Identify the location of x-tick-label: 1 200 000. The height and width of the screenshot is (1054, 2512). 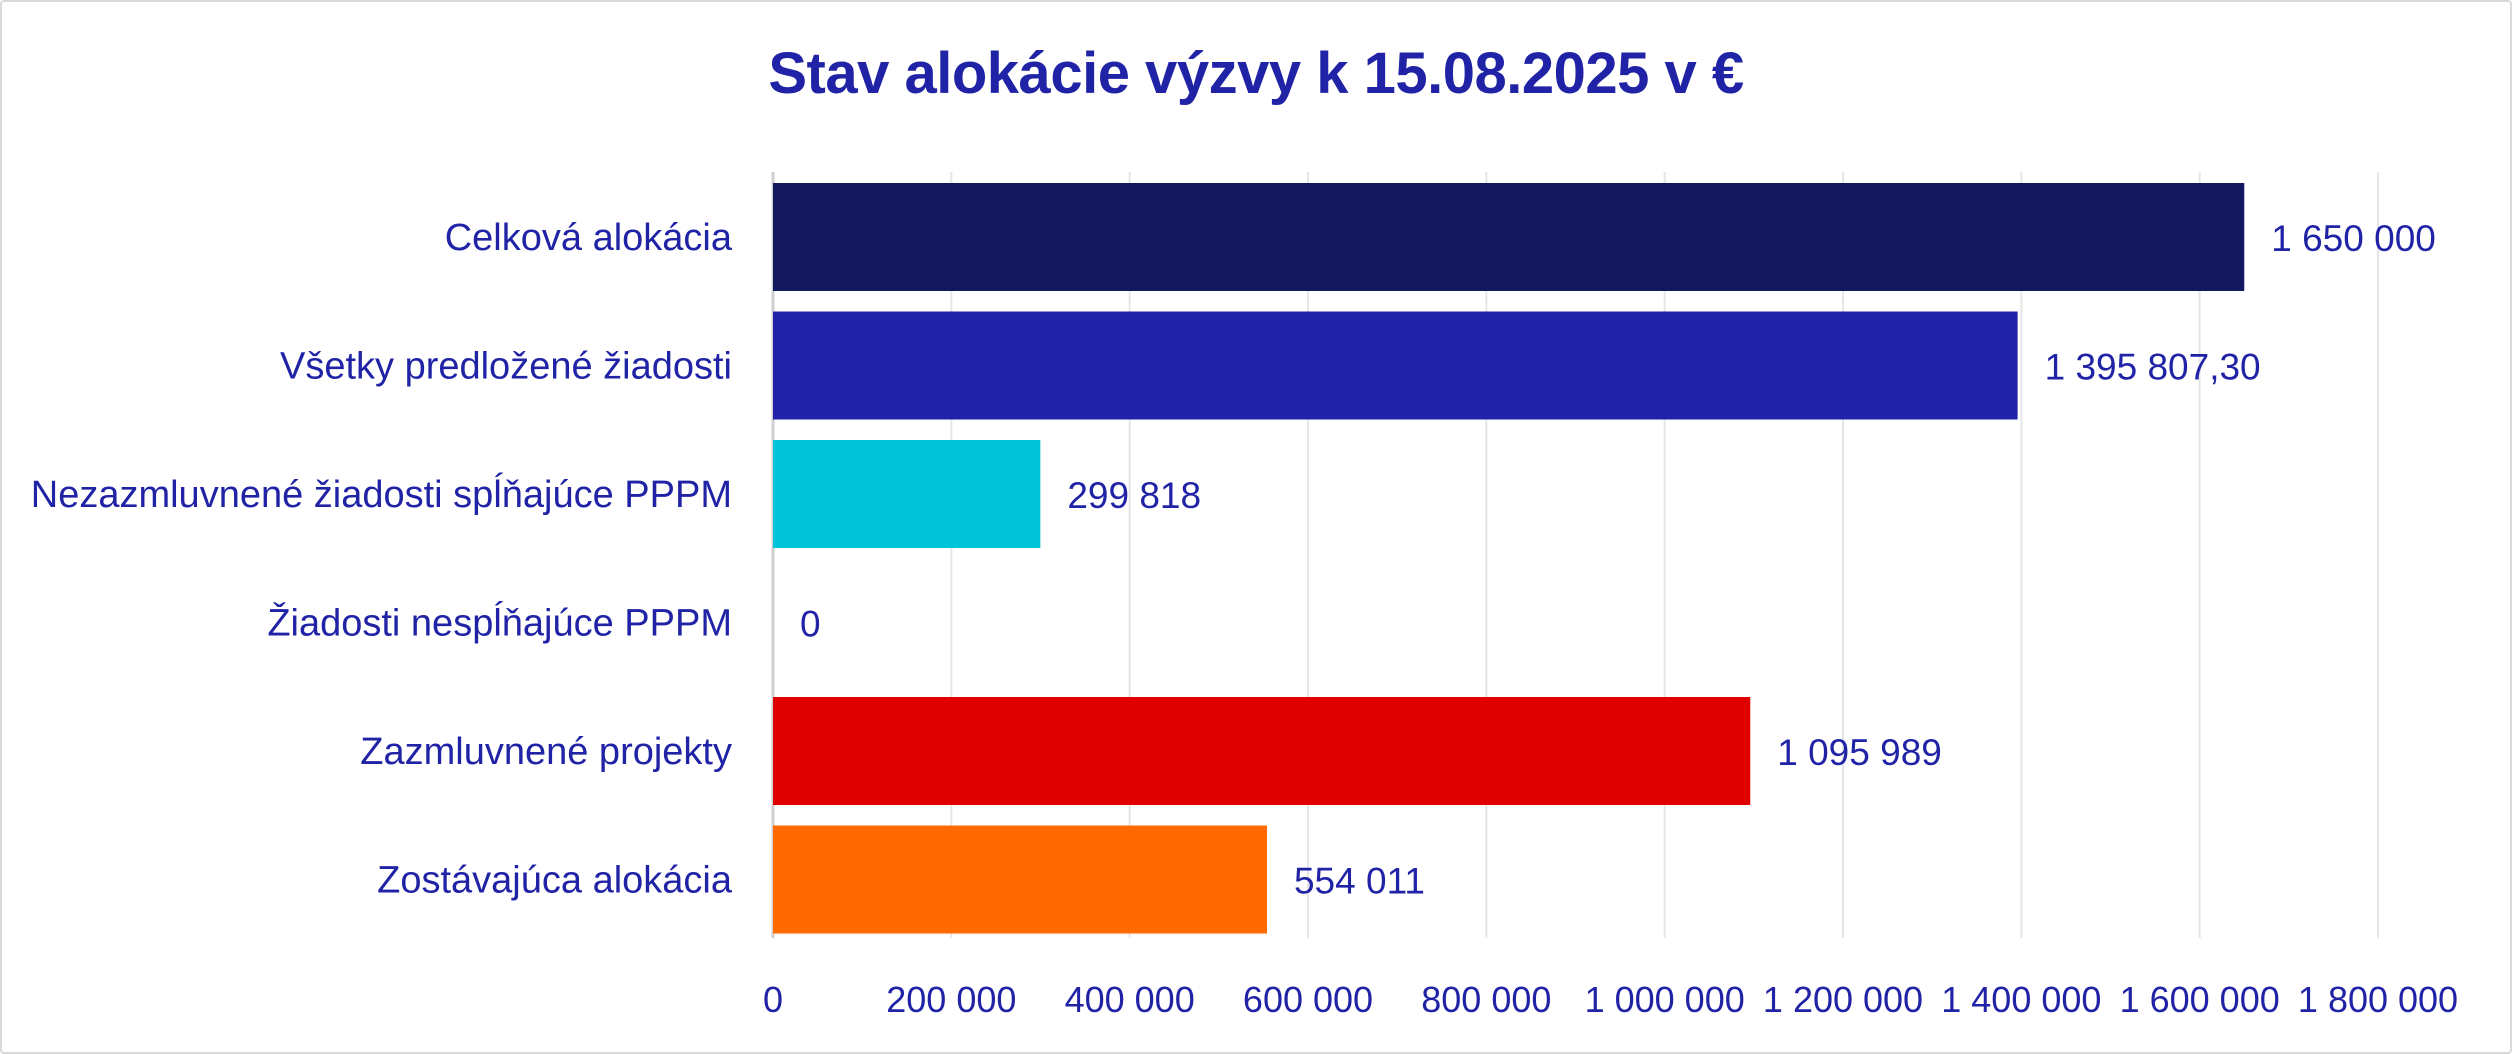
(1843, 999).